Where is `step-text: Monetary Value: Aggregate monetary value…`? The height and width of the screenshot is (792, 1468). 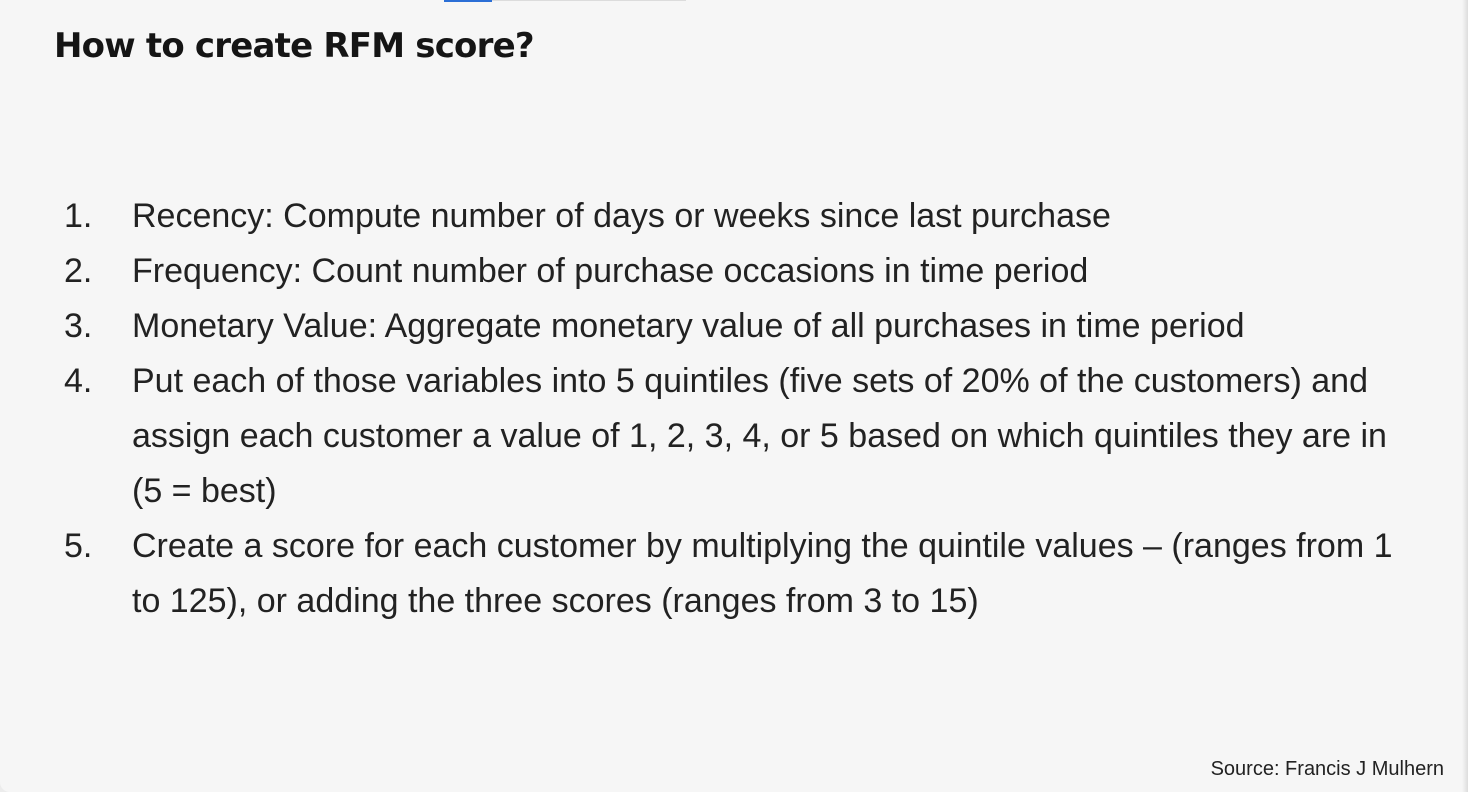
step-text: Monetary Value: Aggregate monetary value… is located at coordinates (688, 326).